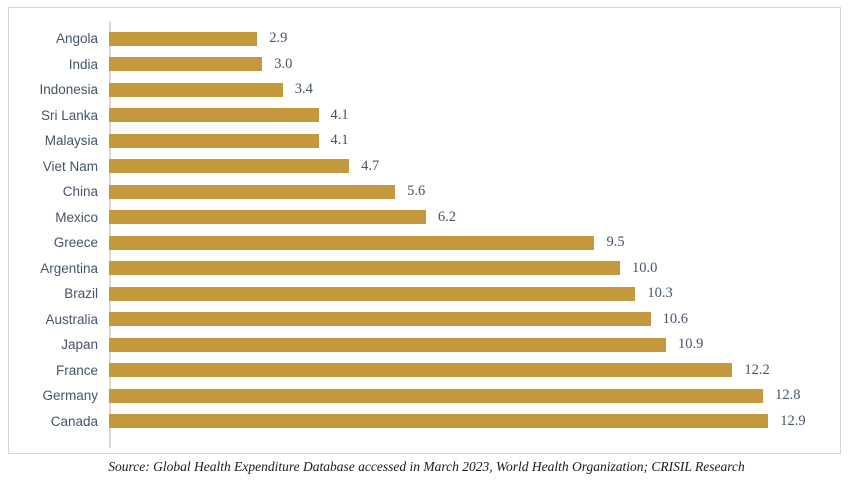  What do you see at coordinates (474, 218) in the screenshot?
I see `bar-track: 6.2` at bounding box center [474, 218].